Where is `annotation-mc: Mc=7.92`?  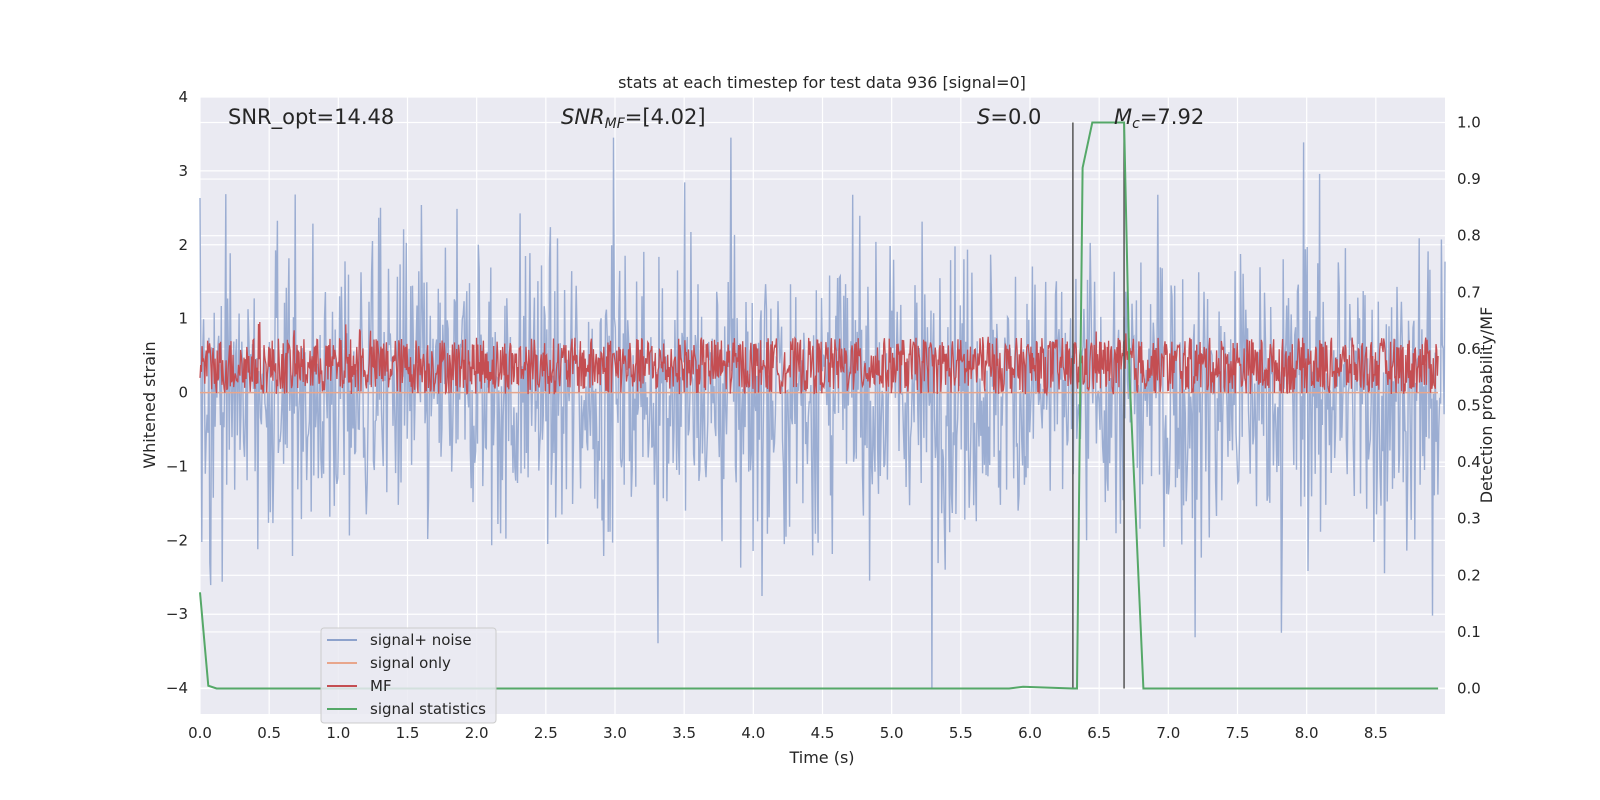 annotation-mc: Mc=7.92 is located at coordinates (1159, 118).